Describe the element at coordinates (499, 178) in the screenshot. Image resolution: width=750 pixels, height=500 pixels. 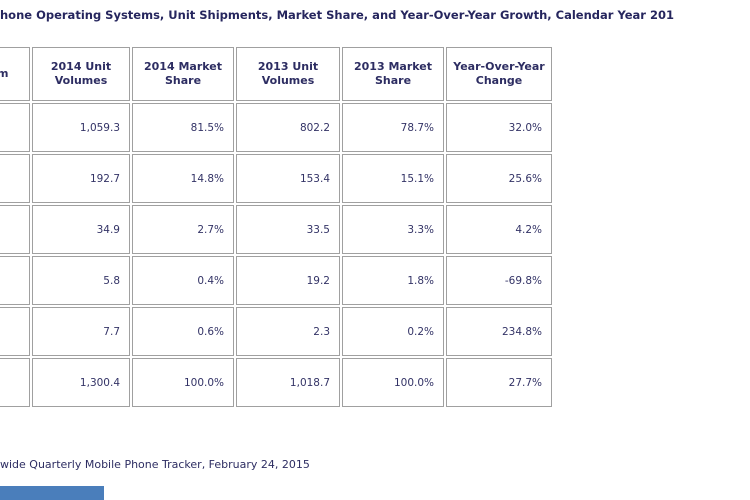
I see `table-cell: 25.6%` at that location.